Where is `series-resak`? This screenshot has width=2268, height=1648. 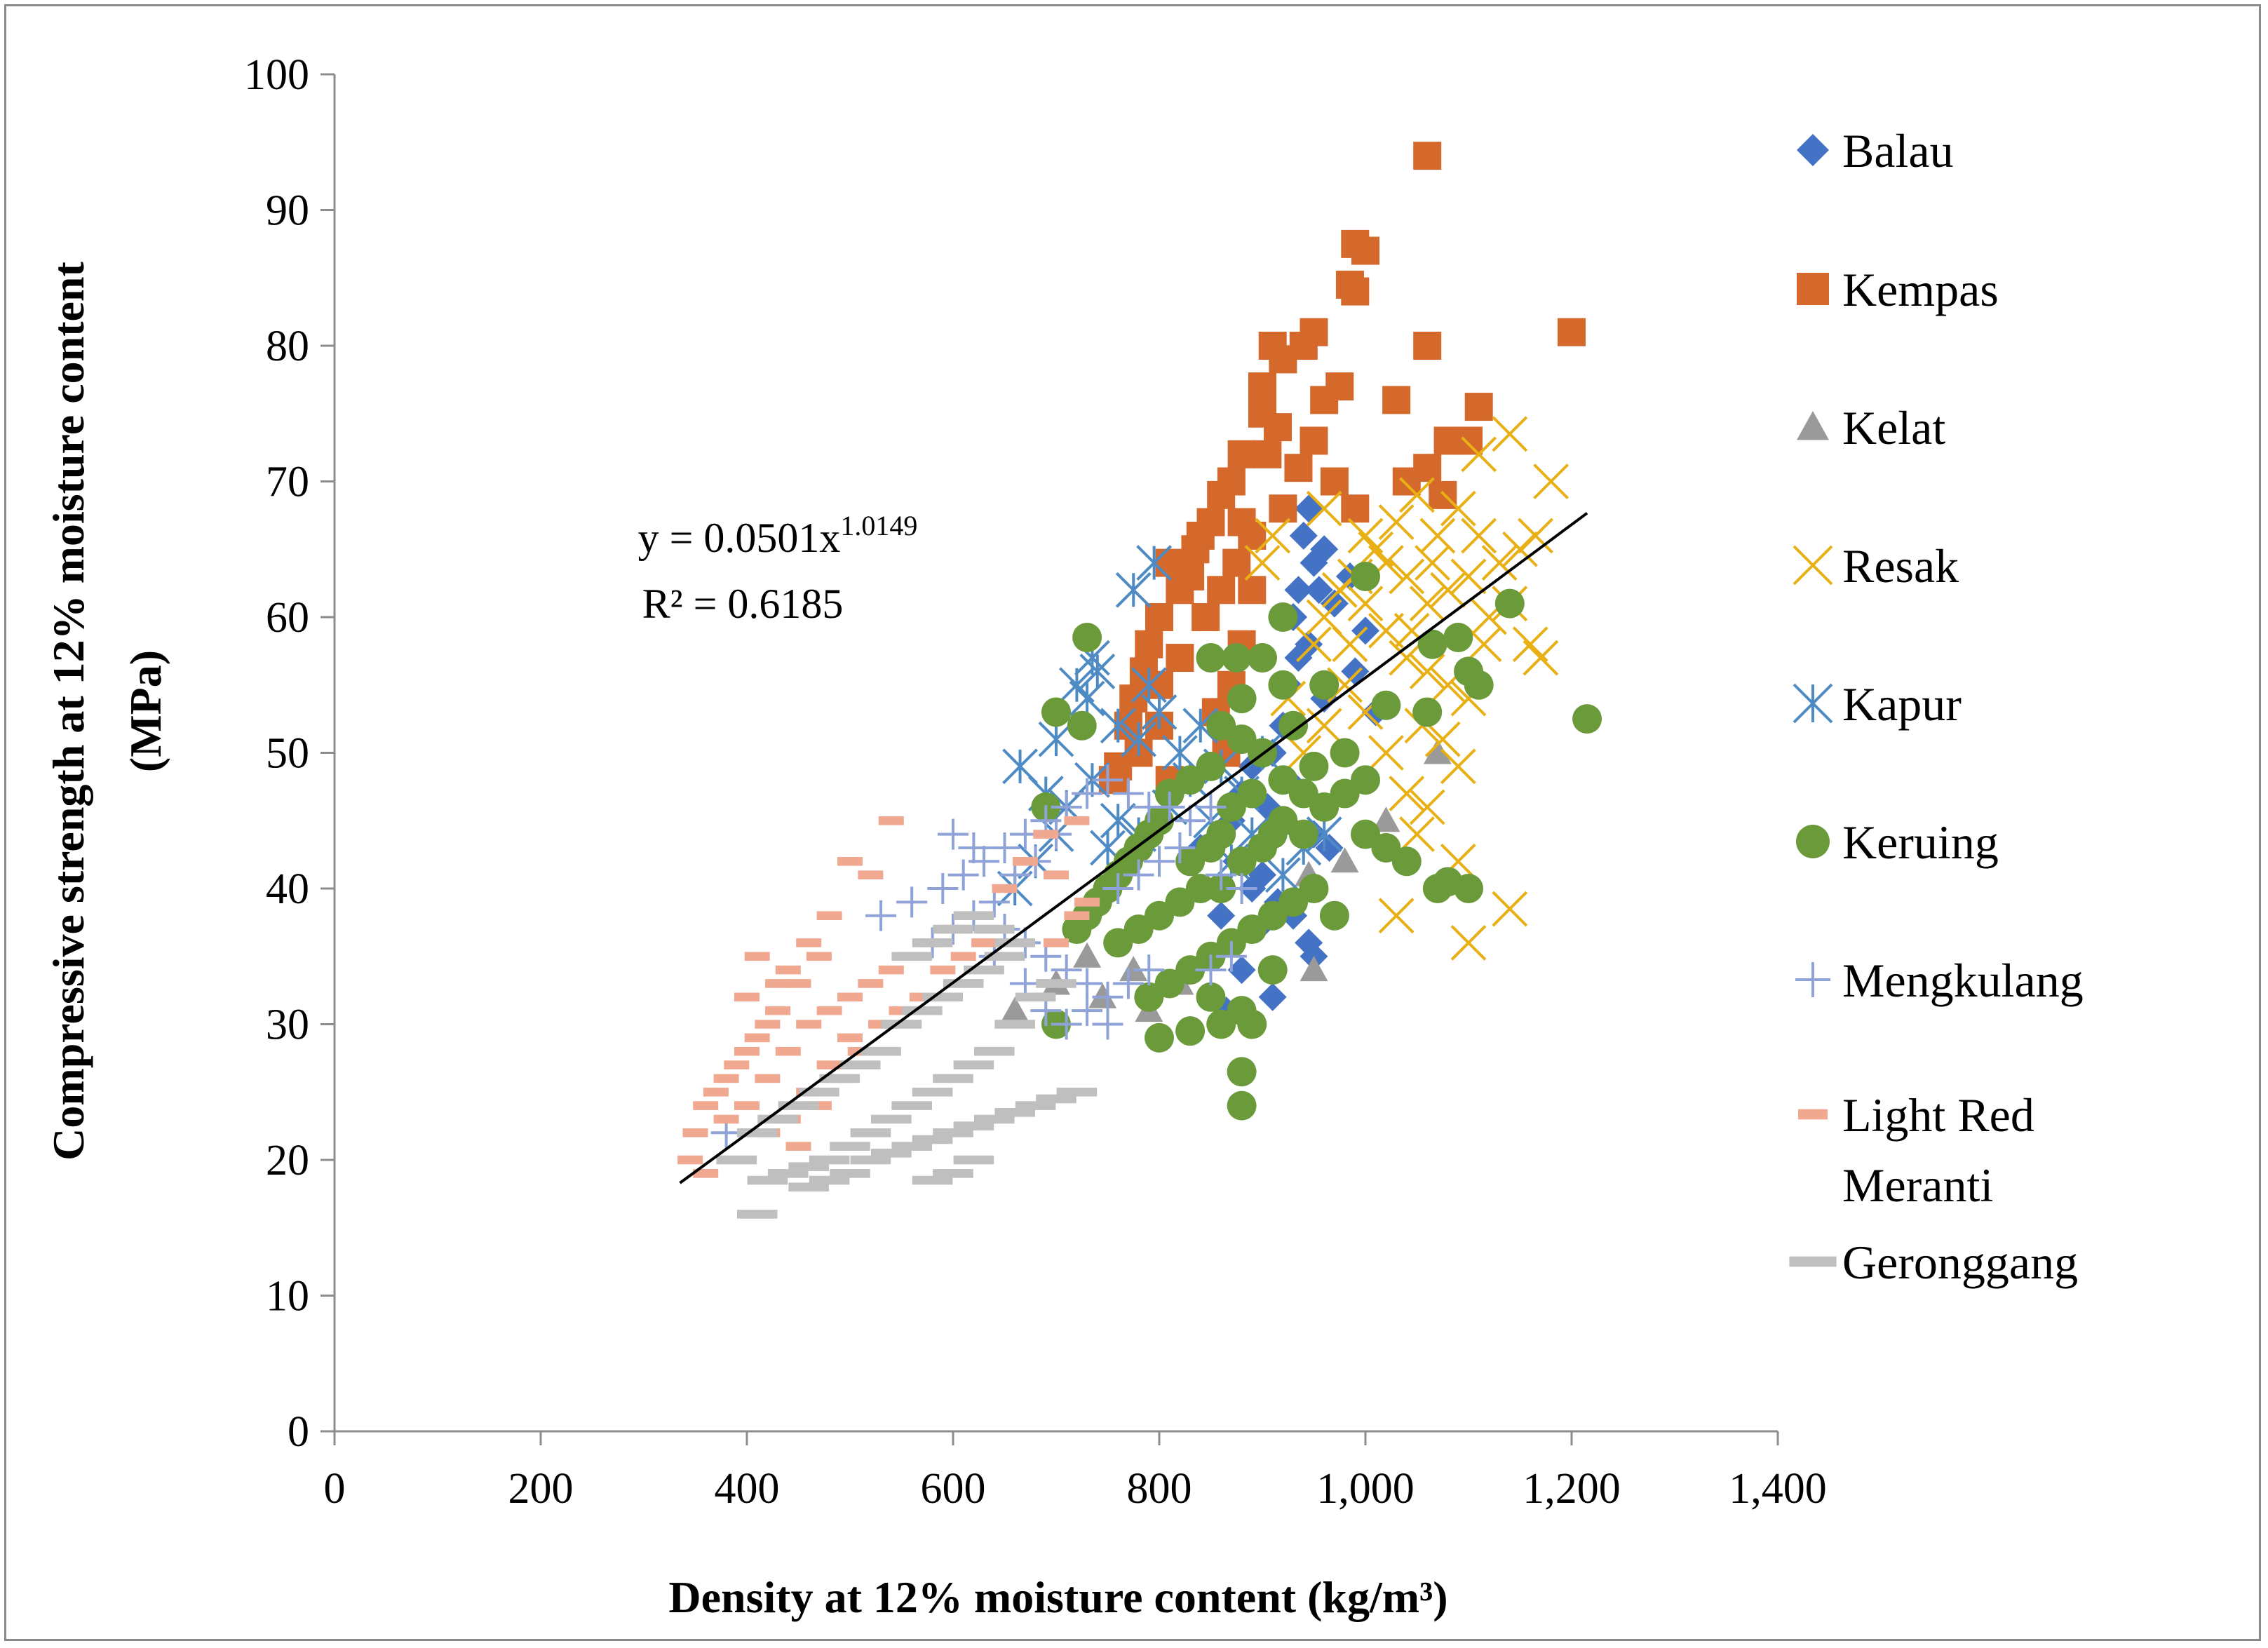 series-resak is located at coordinates (1407, 688).